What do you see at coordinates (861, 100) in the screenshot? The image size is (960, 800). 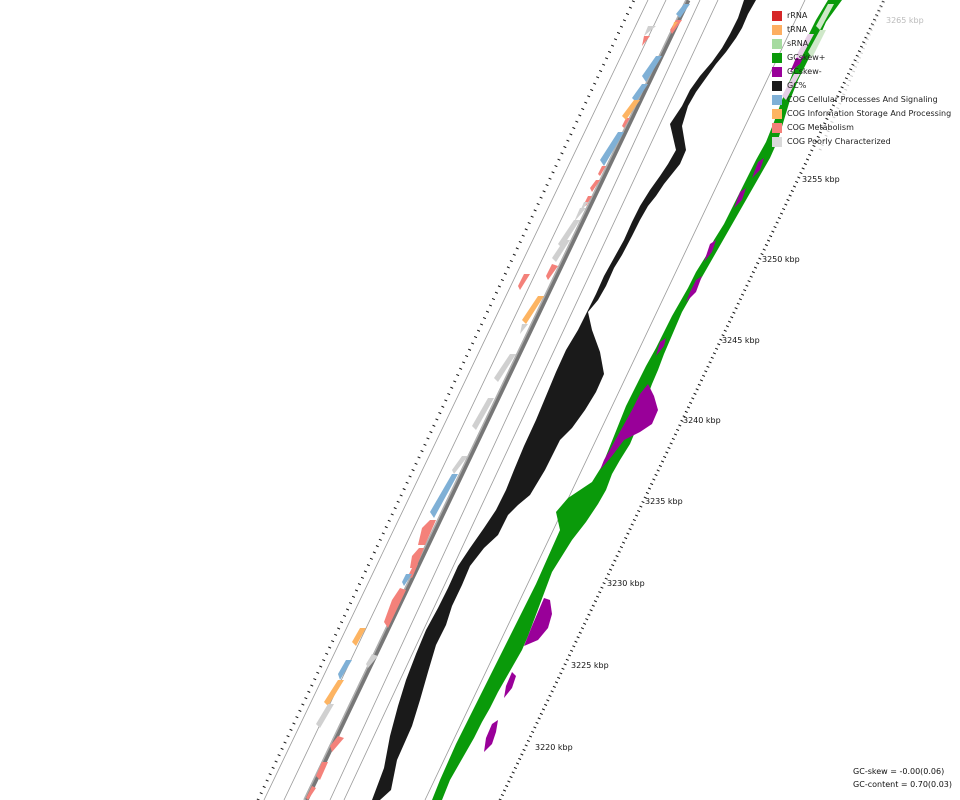 I see `legend-item-cog-cellular: COG Cellular Processes And Signaling` at bounding box center [861, 100].